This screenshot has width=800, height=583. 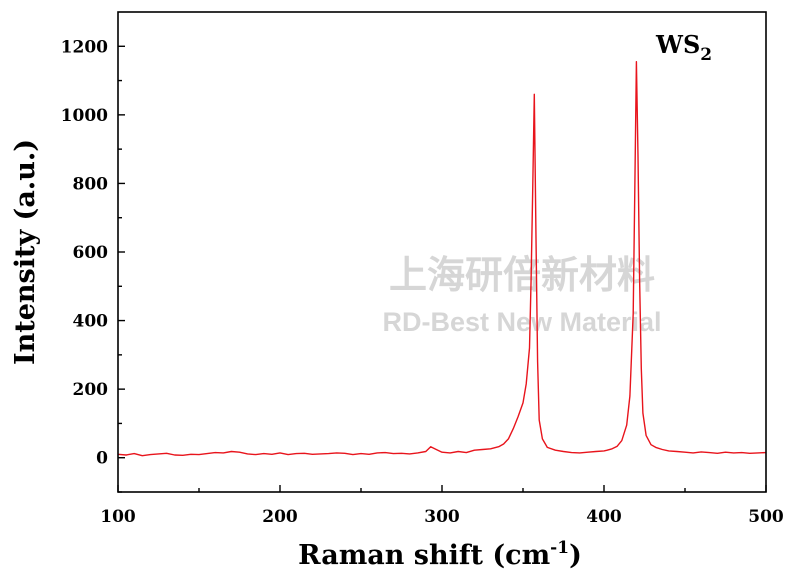 I want to click on sample-label: WS2, so click(x=683, y=47).